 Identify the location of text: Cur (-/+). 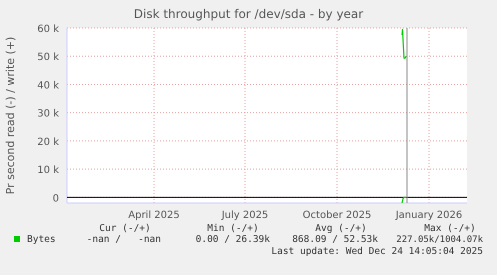
(125, 228).